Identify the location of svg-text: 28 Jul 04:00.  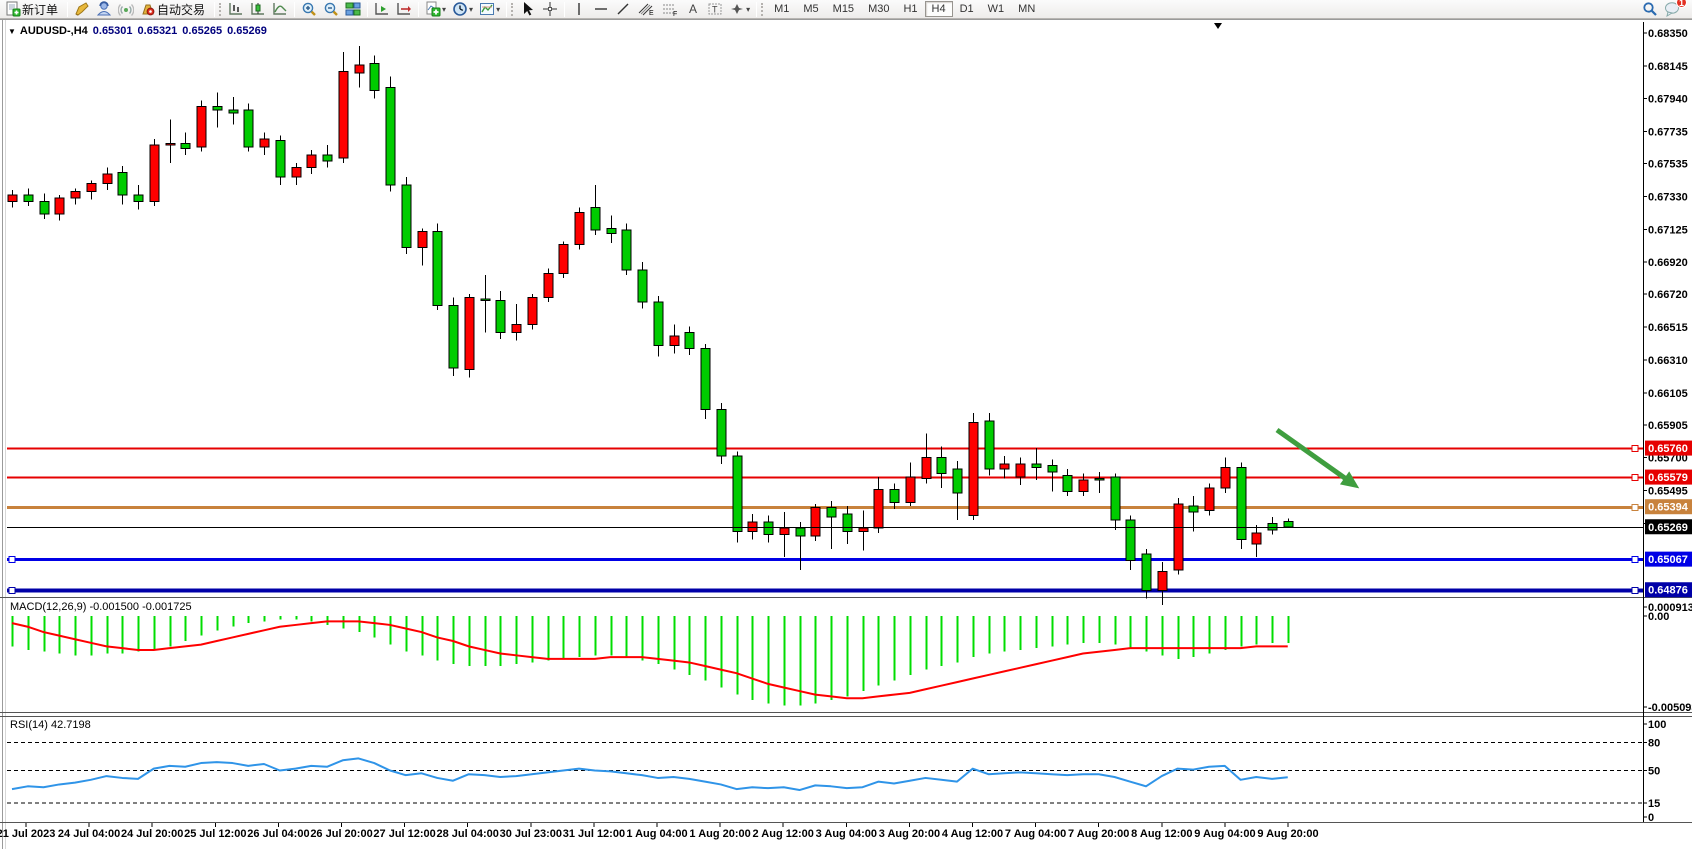
(468, 834).